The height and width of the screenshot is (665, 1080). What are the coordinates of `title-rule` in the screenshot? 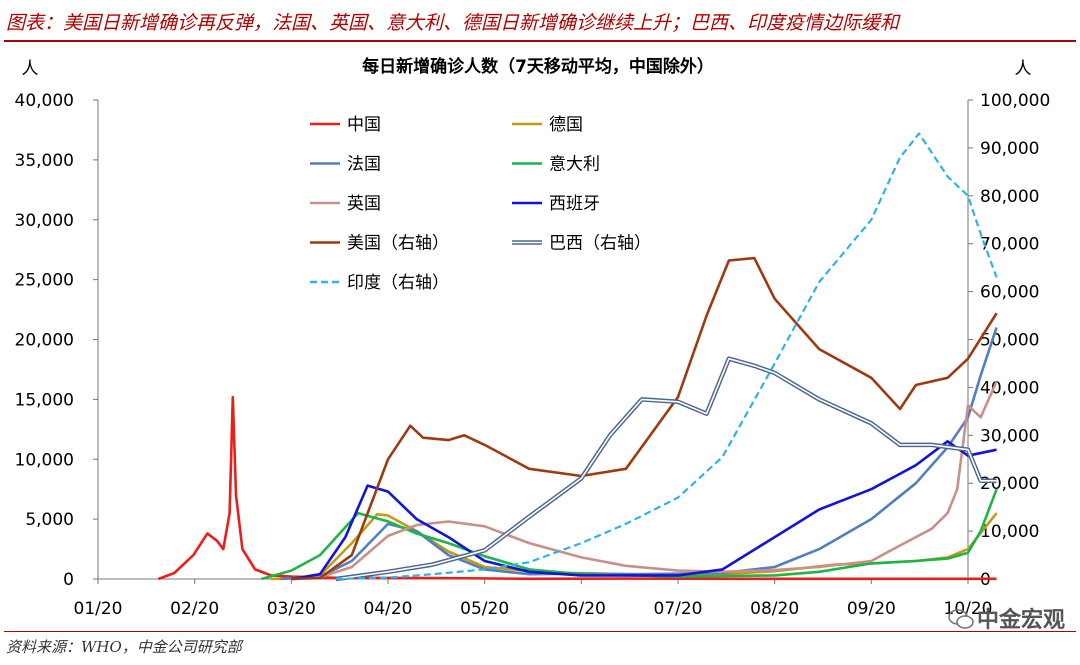 It's located at (540, 41).